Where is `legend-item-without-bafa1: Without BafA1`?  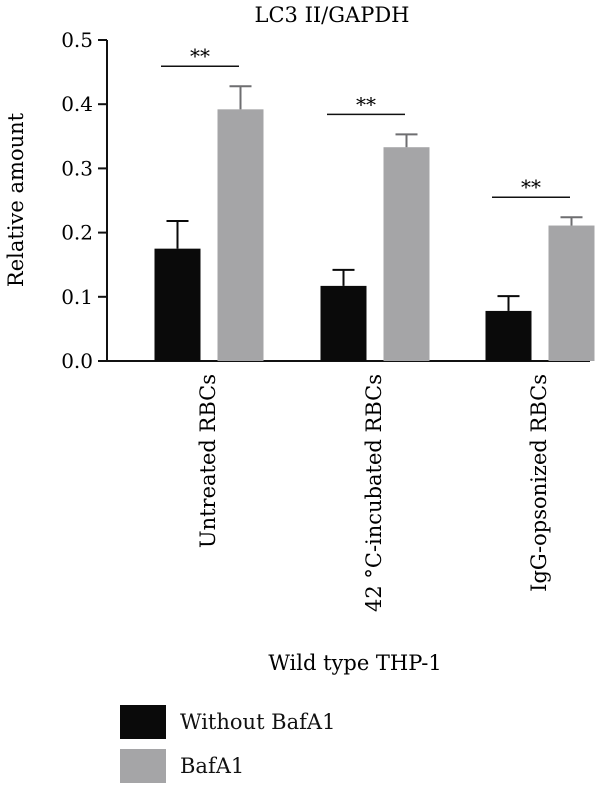 legend-item-without-bafa1: Without BafA1 is located at coordinates (227, 722).